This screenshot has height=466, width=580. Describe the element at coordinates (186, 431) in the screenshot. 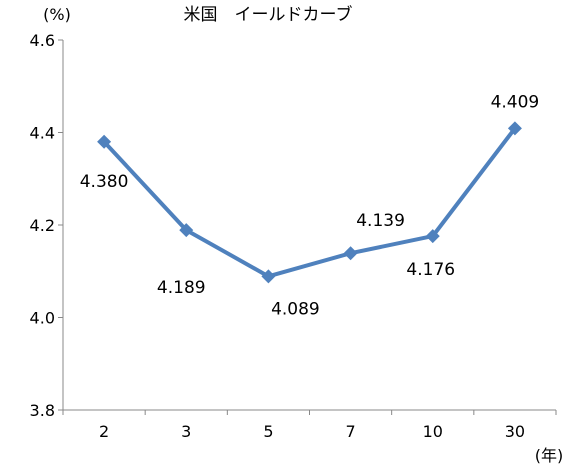

I see `x-tick-label: 3` at that location.